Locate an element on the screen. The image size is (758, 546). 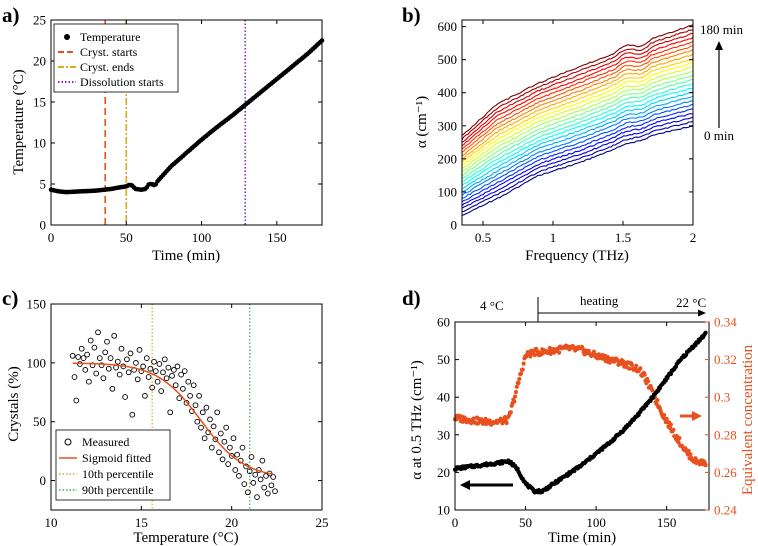
a-xtick-label: 150 is located at coordinates (277, 237).